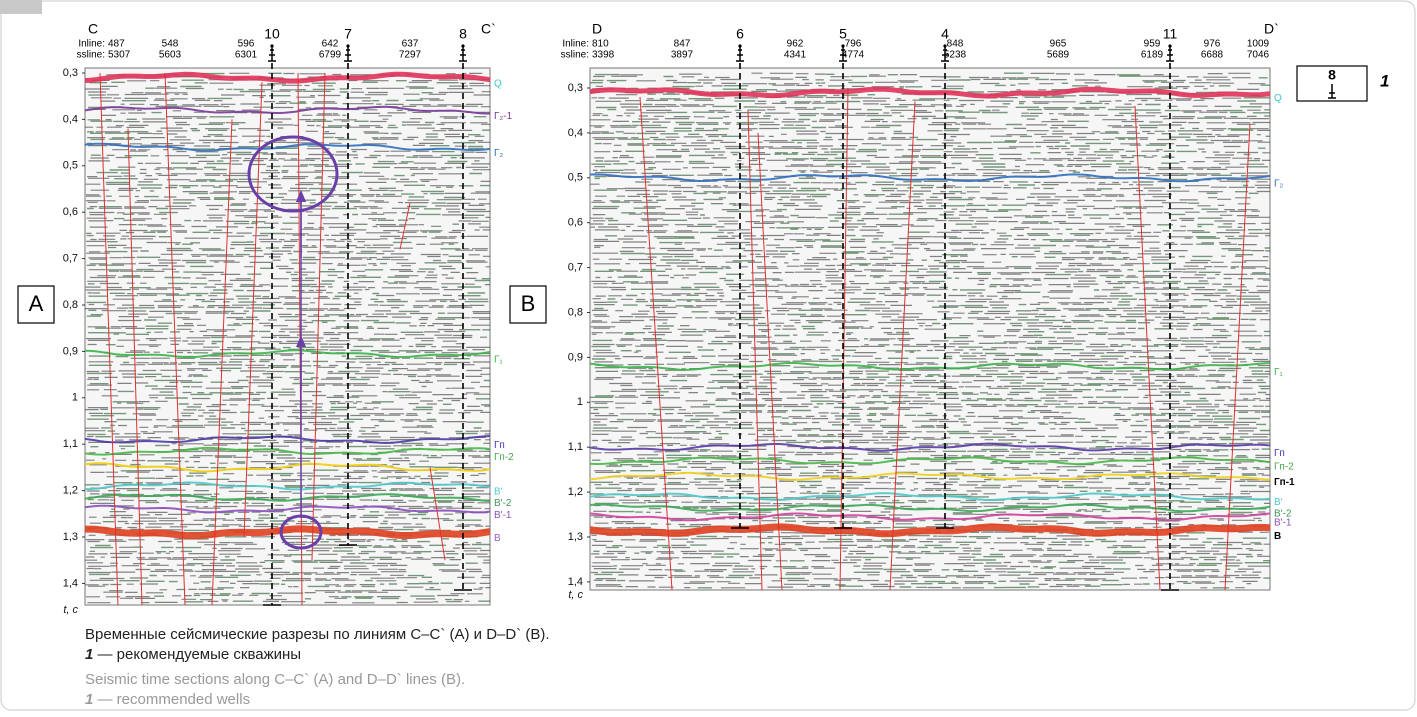  I want to click on line-start-label: C, so click(93, 29).